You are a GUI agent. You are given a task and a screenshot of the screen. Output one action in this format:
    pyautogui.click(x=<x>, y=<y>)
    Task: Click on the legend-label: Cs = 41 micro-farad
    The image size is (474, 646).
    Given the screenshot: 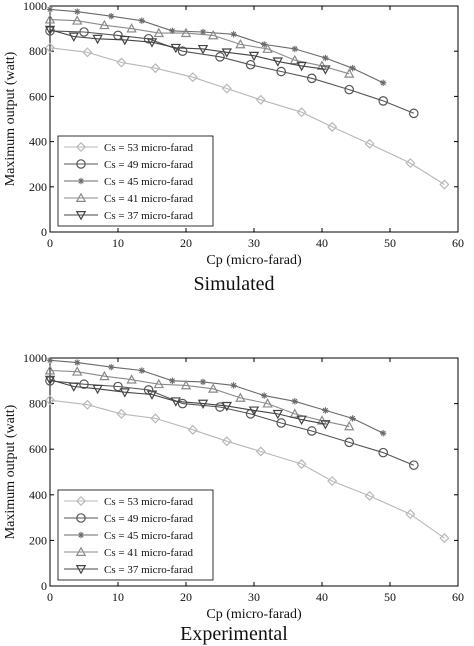 What is the action you would take?
    pyautogui.click(x=148, y=553)
    